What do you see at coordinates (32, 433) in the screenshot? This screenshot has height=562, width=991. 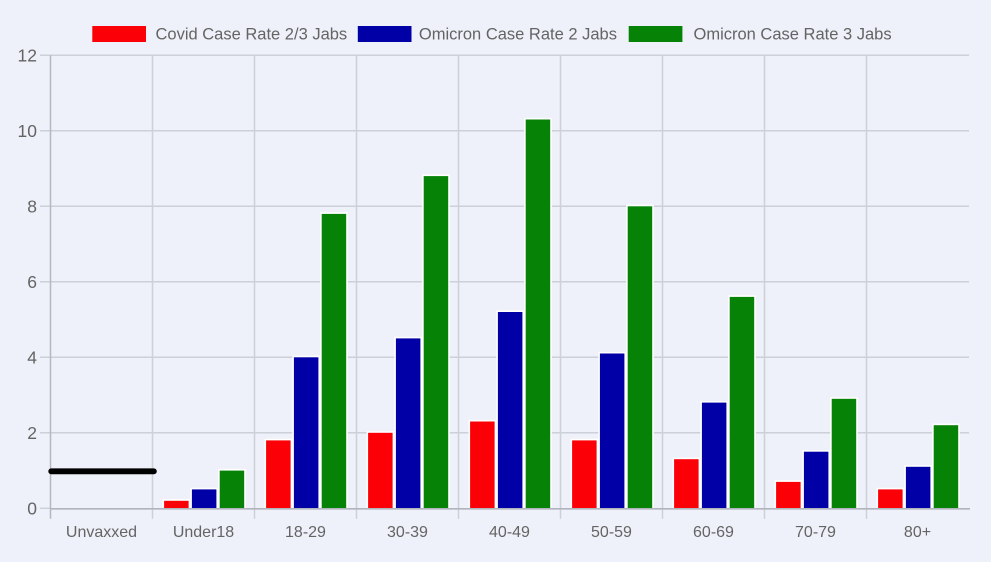 I see `svg-text: 2` at bounding box center [32, 433].